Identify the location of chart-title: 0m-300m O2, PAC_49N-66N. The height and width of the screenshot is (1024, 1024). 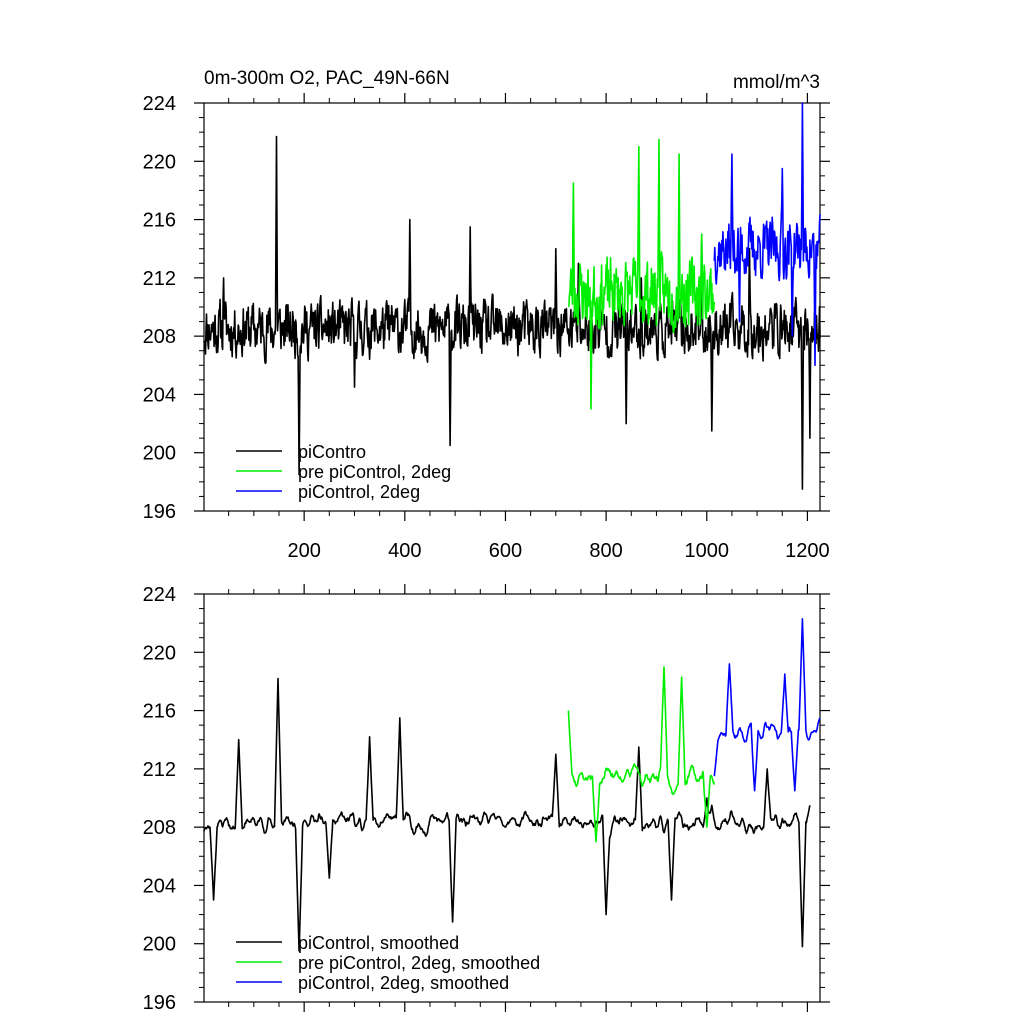
(327, 78).